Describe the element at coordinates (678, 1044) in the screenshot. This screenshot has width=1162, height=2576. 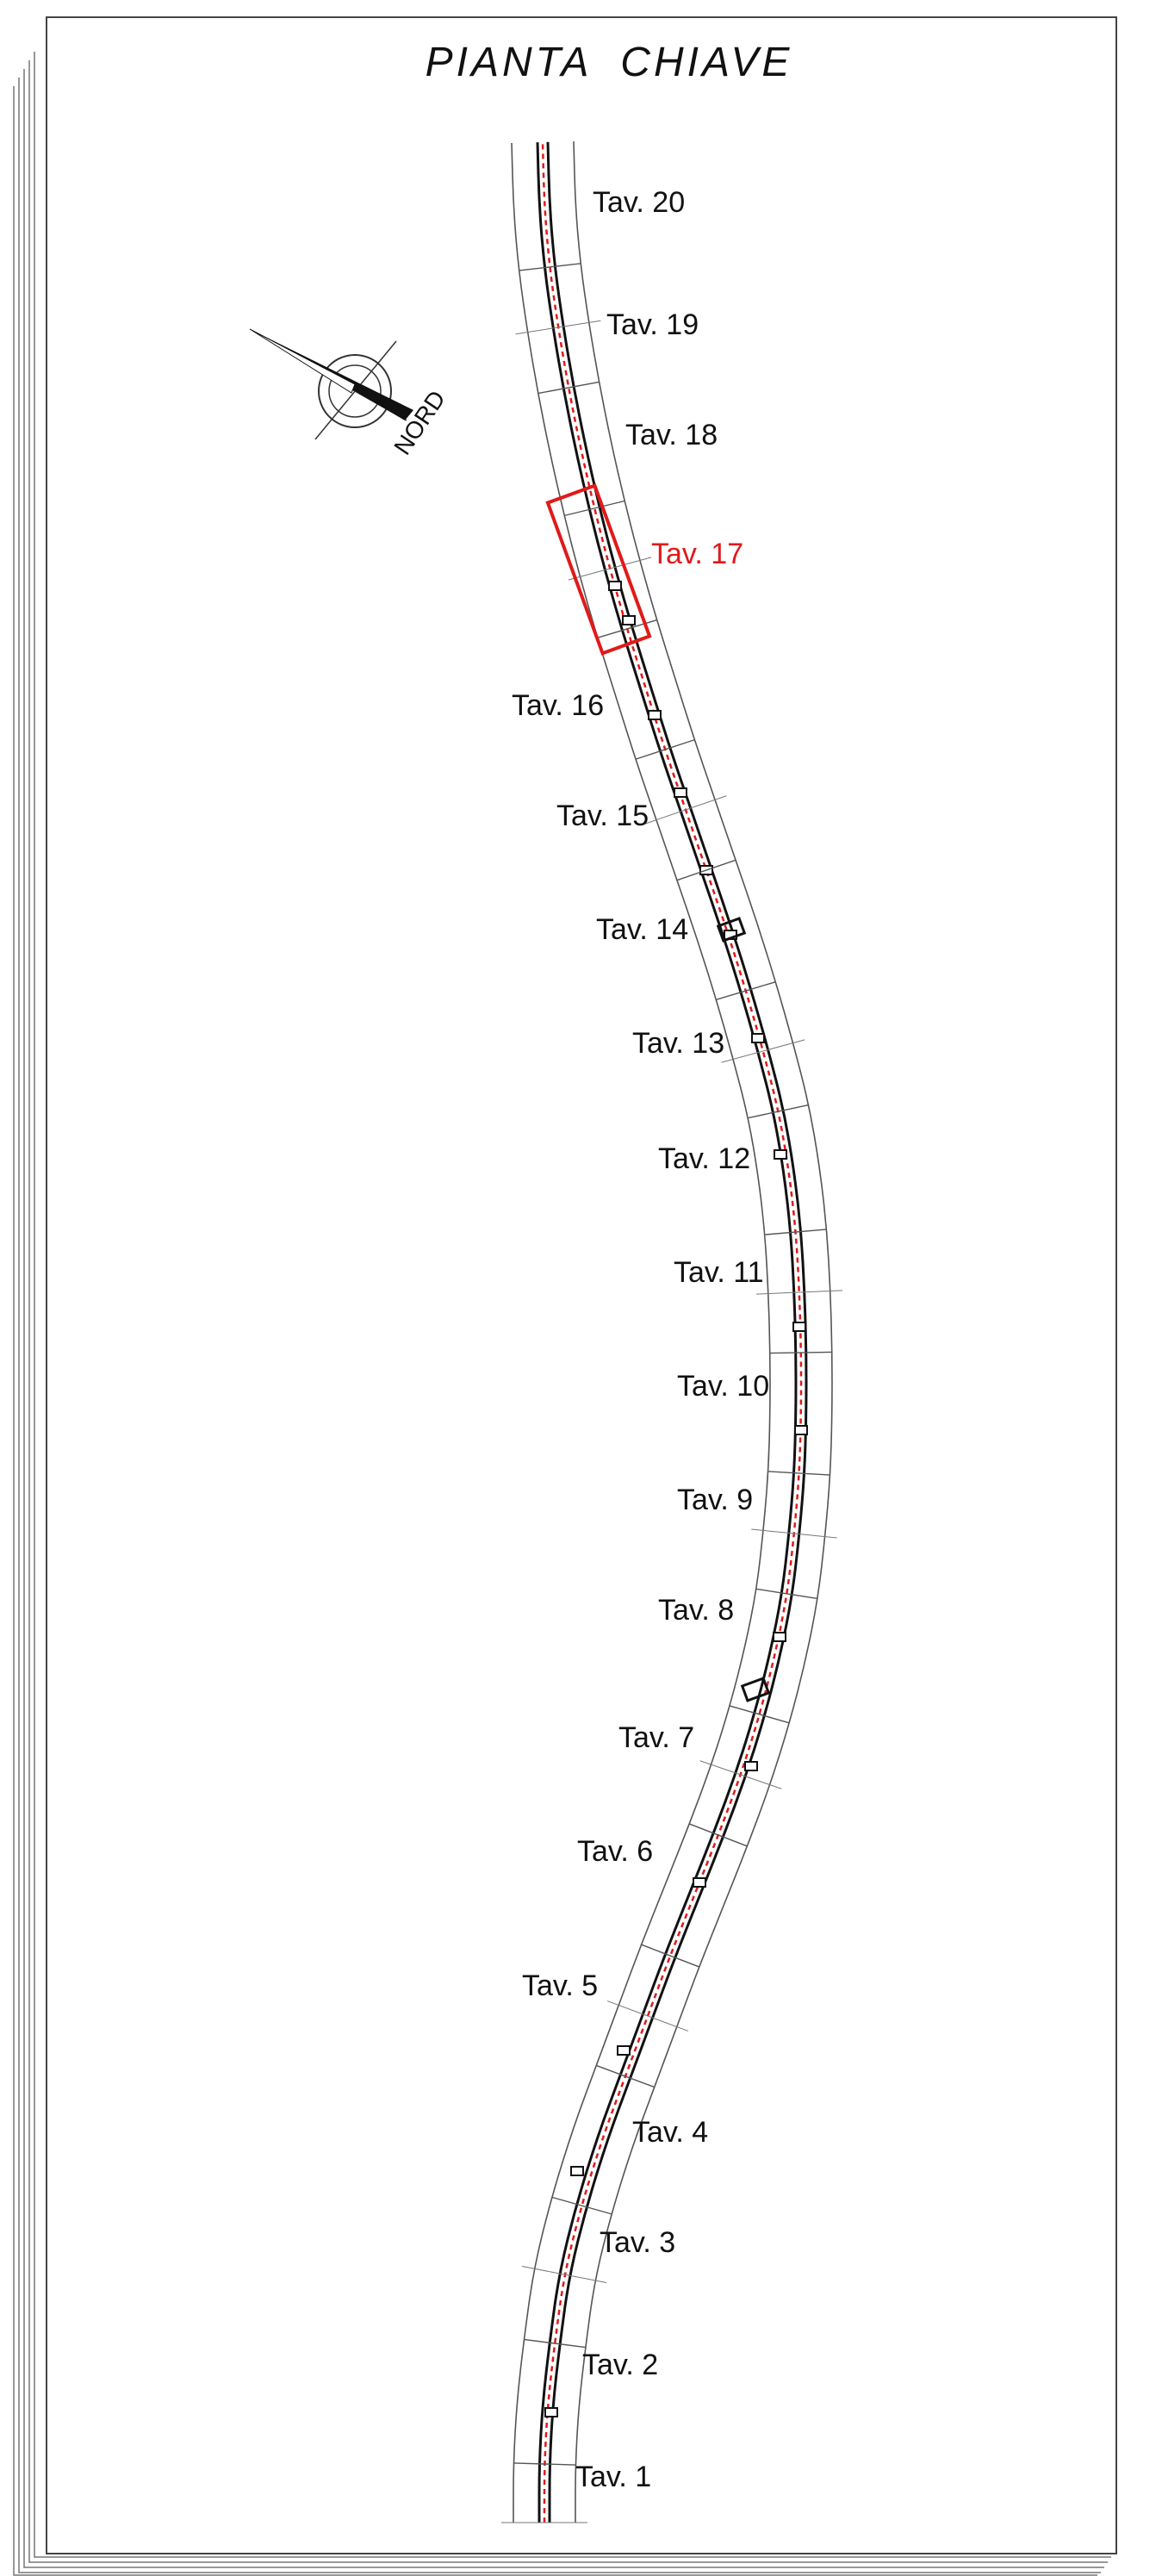
I see `sheet-label-13: Tav. 13` at that location.